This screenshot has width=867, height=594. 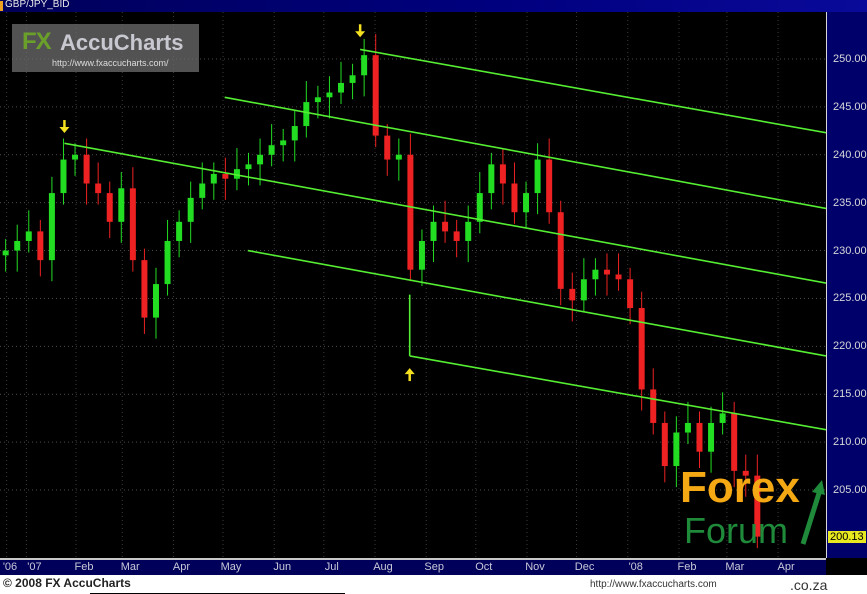 I want to click on watermark-url: http://www.fxaccucharts.com, so click(x=653, y=584).